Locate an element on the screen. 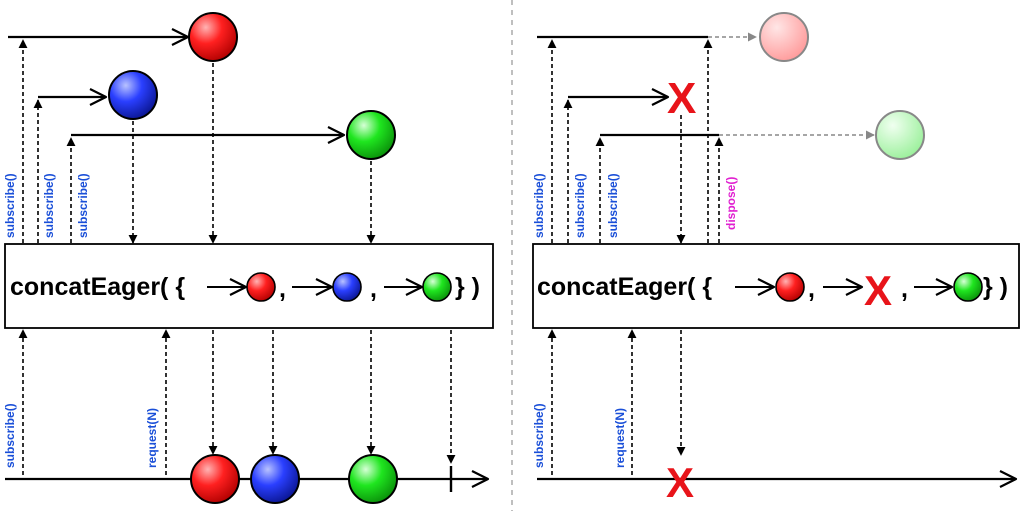 The width and height of the screenshot is (1024, 511). inline-marble-red is located at coordinates (261, 287).